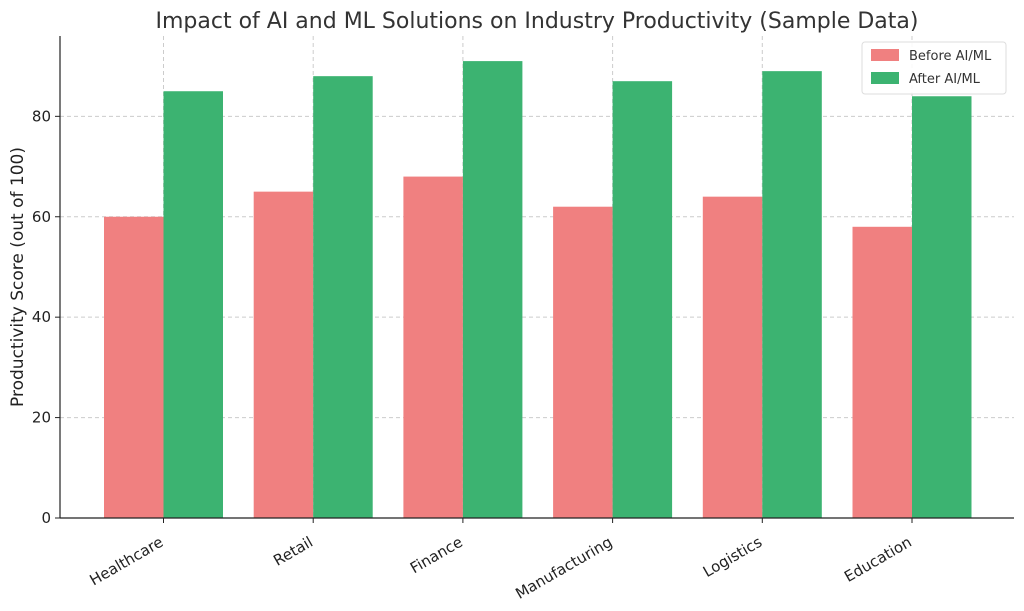  Describe the element at coordinates (792, 294) in the screenshot. I see `bar-logistics-after` at that location.